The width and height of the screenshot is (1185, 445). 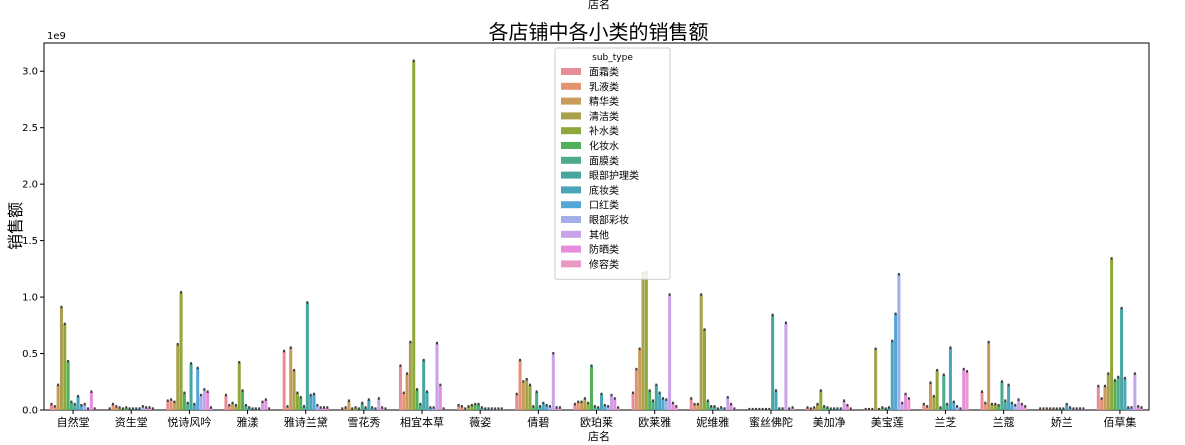 What do you see at coordinates (604, 190) in the screenshot?
I see `legend-entry: 底妆类` at bounding box center [604, 190].